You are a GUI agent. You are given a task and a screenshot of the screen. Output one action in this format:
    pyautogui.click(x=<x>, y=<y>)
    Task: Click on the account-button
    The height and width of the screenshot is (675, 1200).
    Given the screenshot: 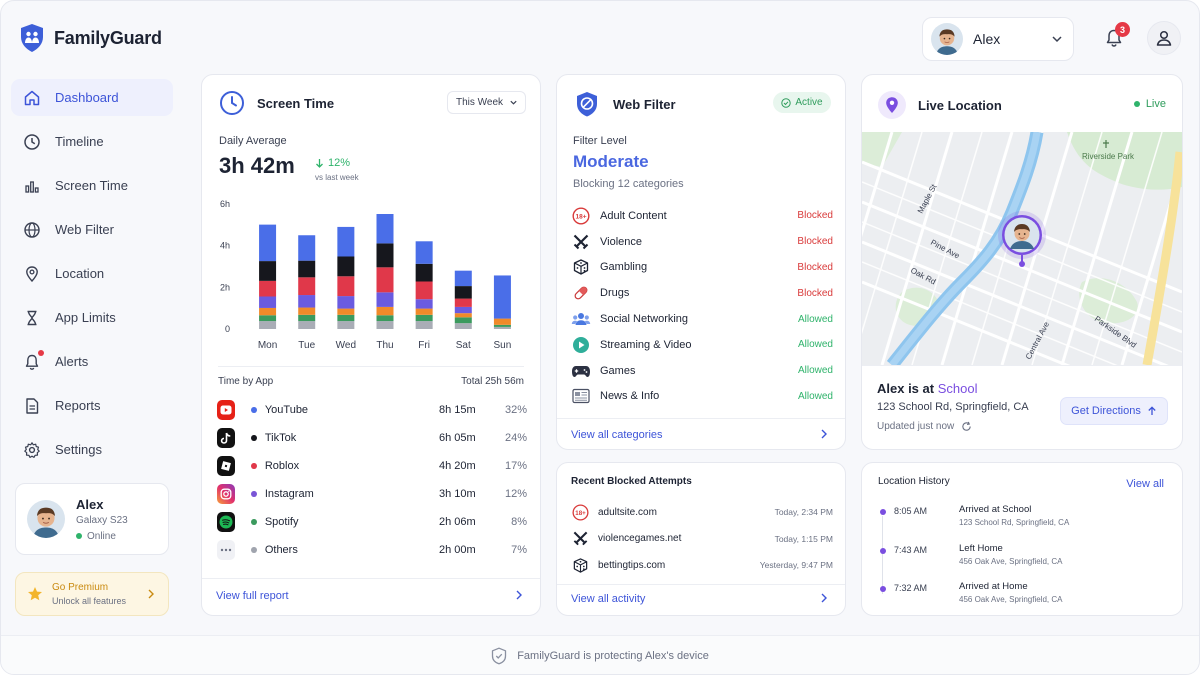 What is the action you would take?
    pyautogui.click(x=1164, y=38)
    